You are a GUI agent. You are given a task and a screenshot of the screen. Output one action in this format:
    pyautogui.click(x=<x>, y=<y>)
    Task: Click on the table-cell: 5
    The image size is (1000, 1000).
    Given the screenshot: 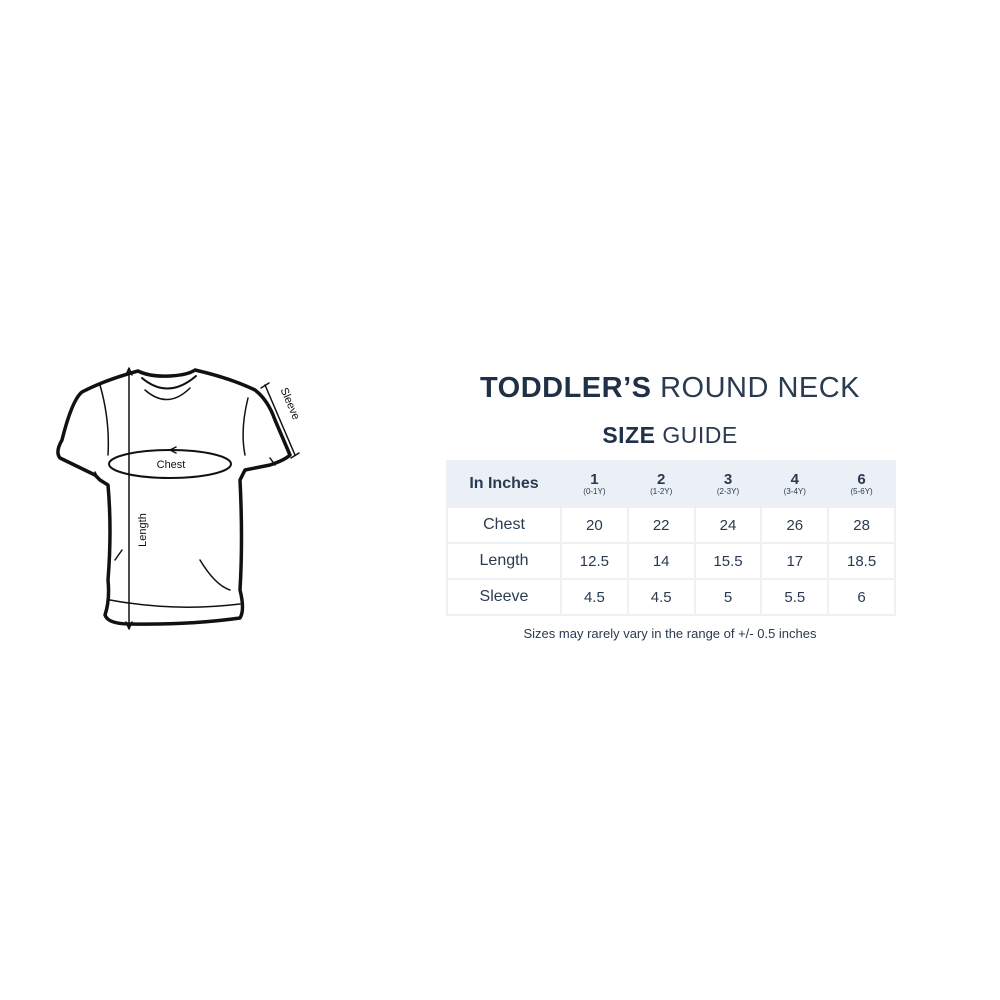 What is the action you would take?
    pyautogui.click(x=728, y=597)
    